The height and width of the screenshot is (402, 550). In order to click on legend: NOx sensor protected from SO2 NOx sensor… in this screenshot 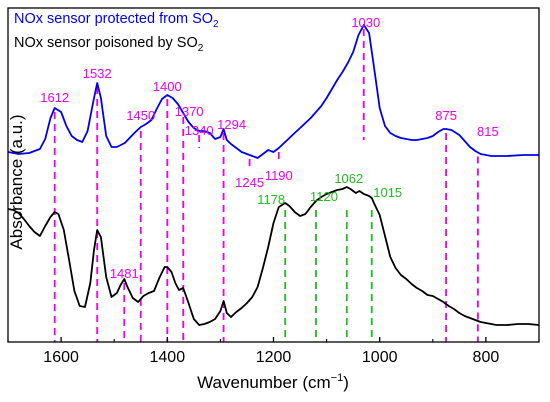, I will do `click(116, 32)`.